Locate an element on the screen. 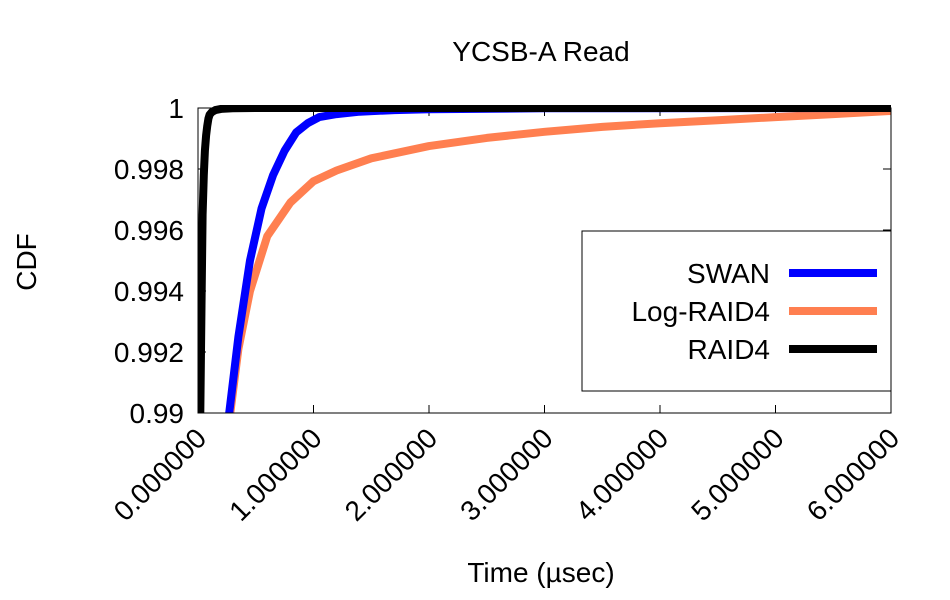 Image resolution: width=950 pixels, height=600 pixels. x-tick-label: 5.000000 is located at coordinates (737, 474).